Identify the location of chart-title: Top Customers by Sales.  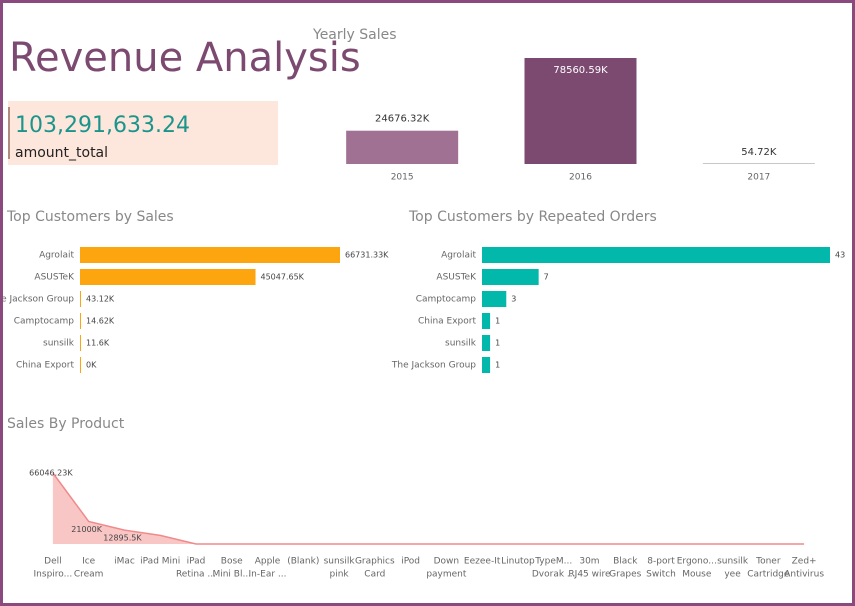
(90, 217).